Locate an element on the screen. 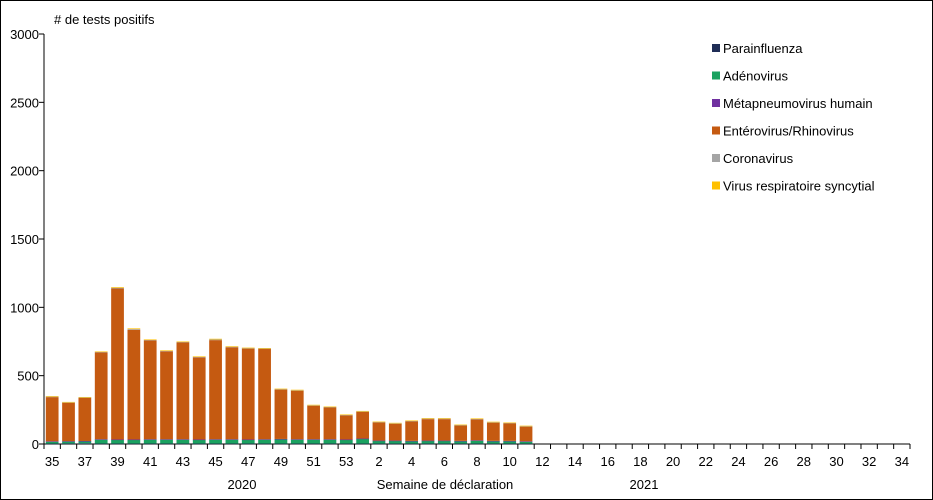 The width and height of the screenshot is (933, 500). legend-label: Entérovirus/Rhinovirus is located at coordinates (788, 131).